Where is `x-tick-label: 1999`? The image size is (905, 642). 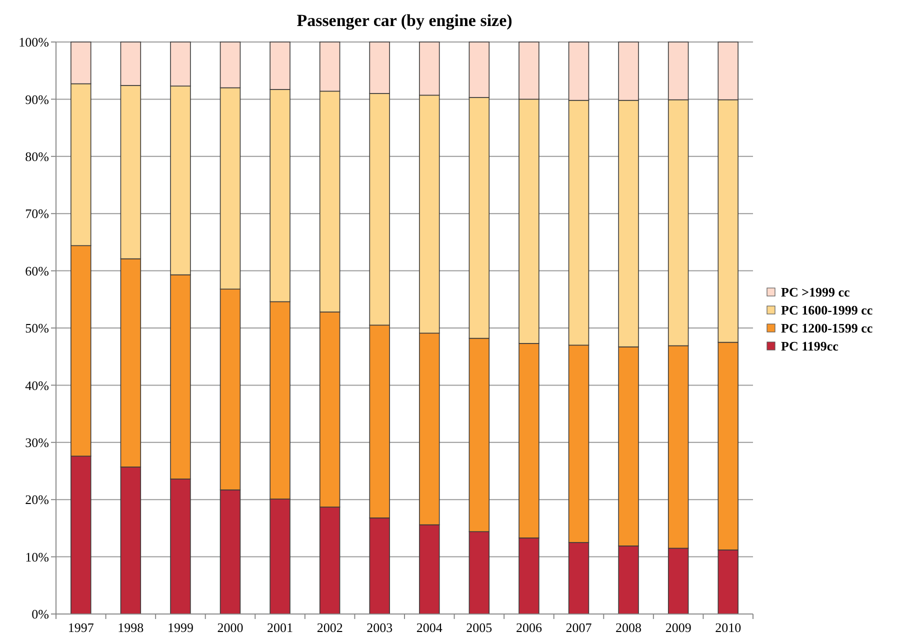
x-tick-label: 1999 is located at coordinates (180, 627).